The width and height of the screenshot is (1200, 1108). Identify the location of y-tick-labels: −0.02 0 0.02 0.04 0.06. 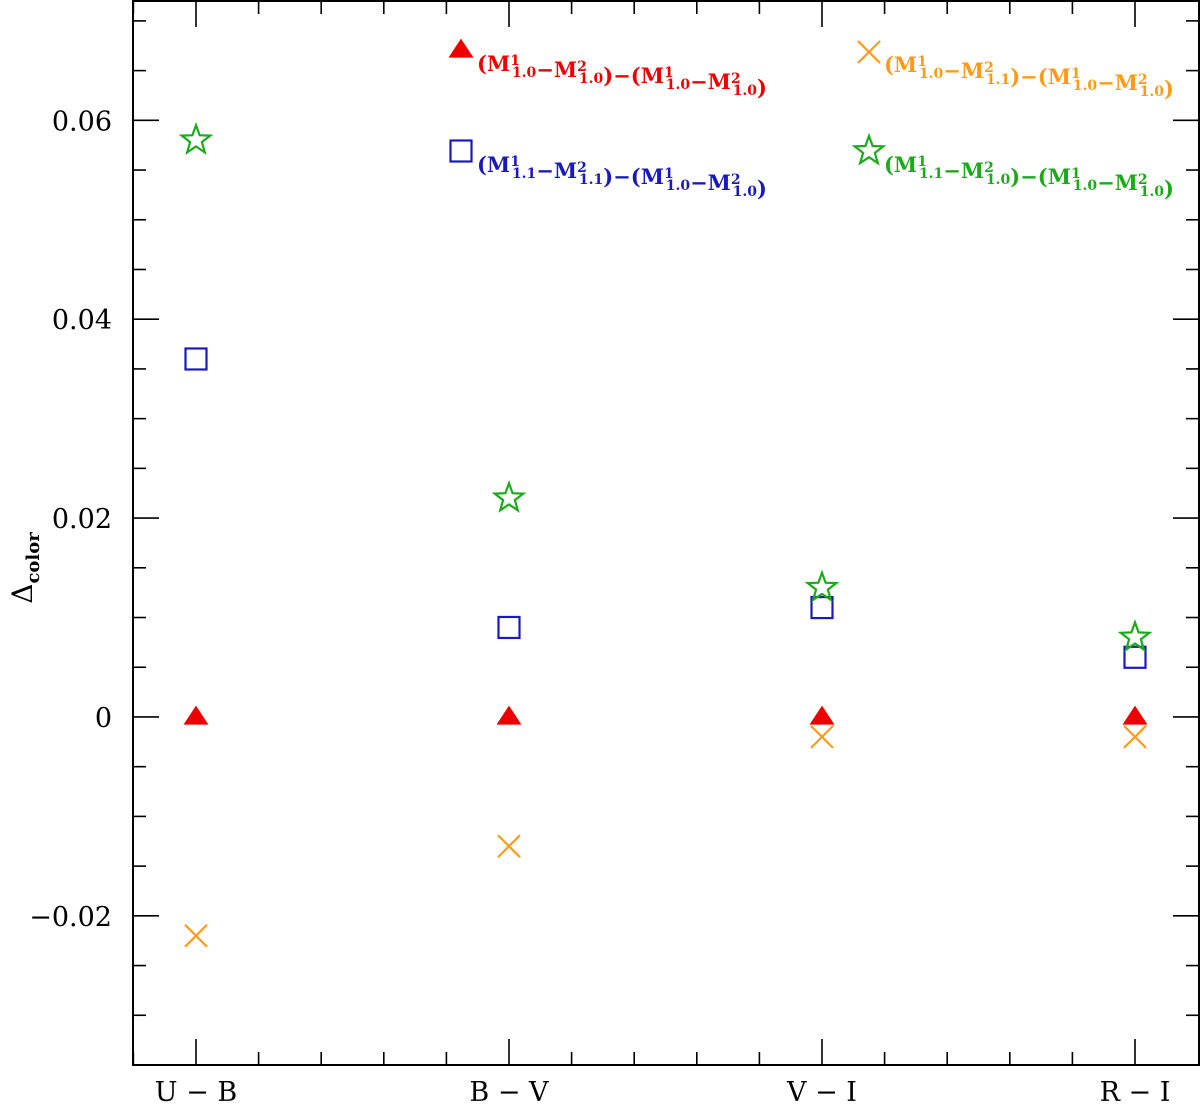
(70, 519).